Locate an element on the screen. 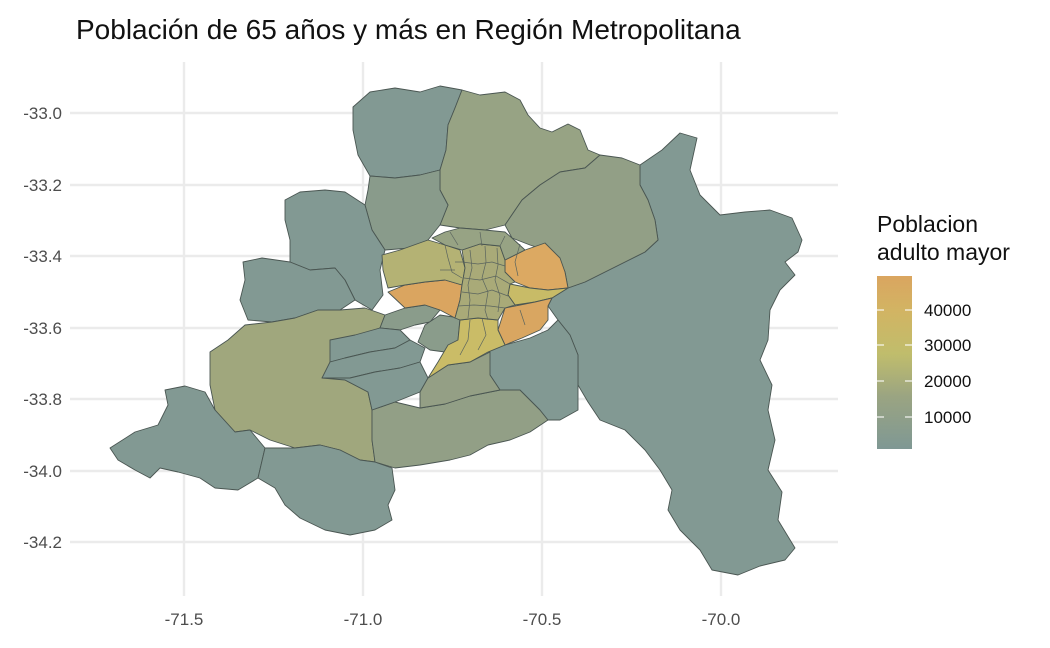 The height and width of the screenshot is (648, 1050). x-tick-label: -71.5 is located at coordinates (184, 619).